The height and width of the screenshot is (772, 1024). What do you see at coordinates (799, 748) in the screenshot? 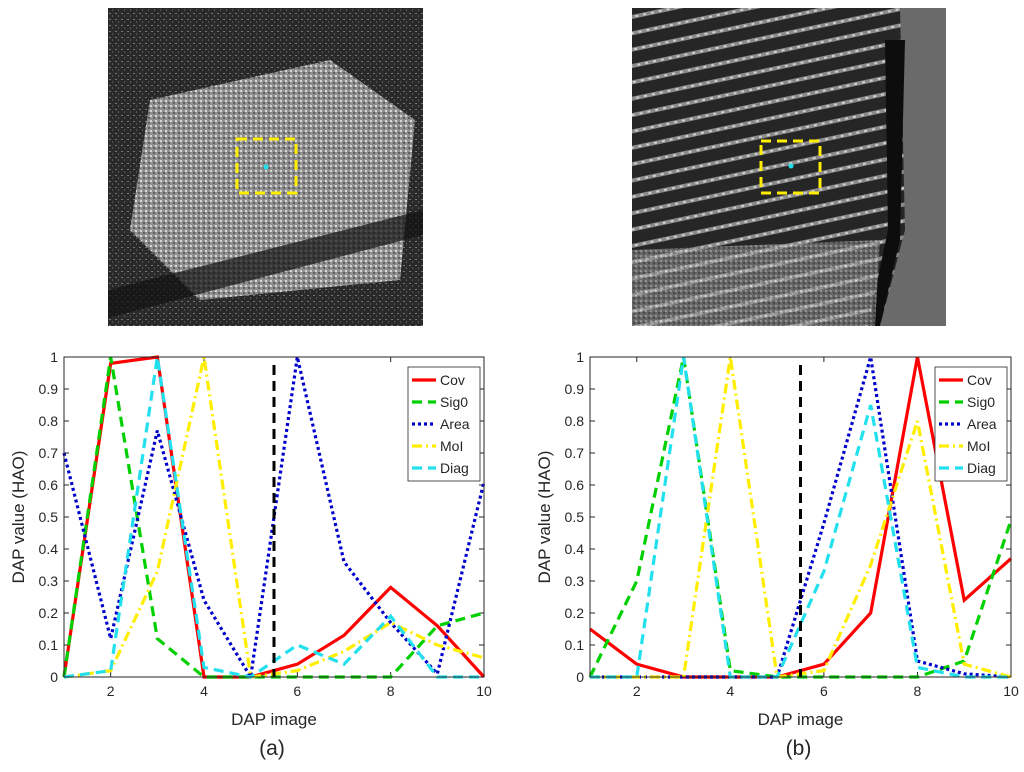
I see `caption: (b)` at bounding box center [799, 748].